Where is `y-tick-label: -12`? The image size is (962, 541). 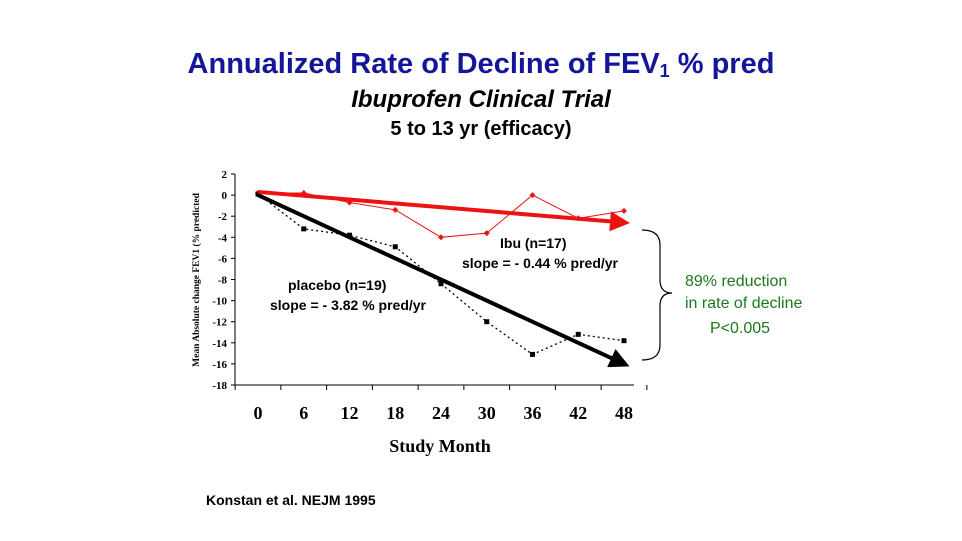
y-tick-label: -12 is located at coordinates (219, 323).